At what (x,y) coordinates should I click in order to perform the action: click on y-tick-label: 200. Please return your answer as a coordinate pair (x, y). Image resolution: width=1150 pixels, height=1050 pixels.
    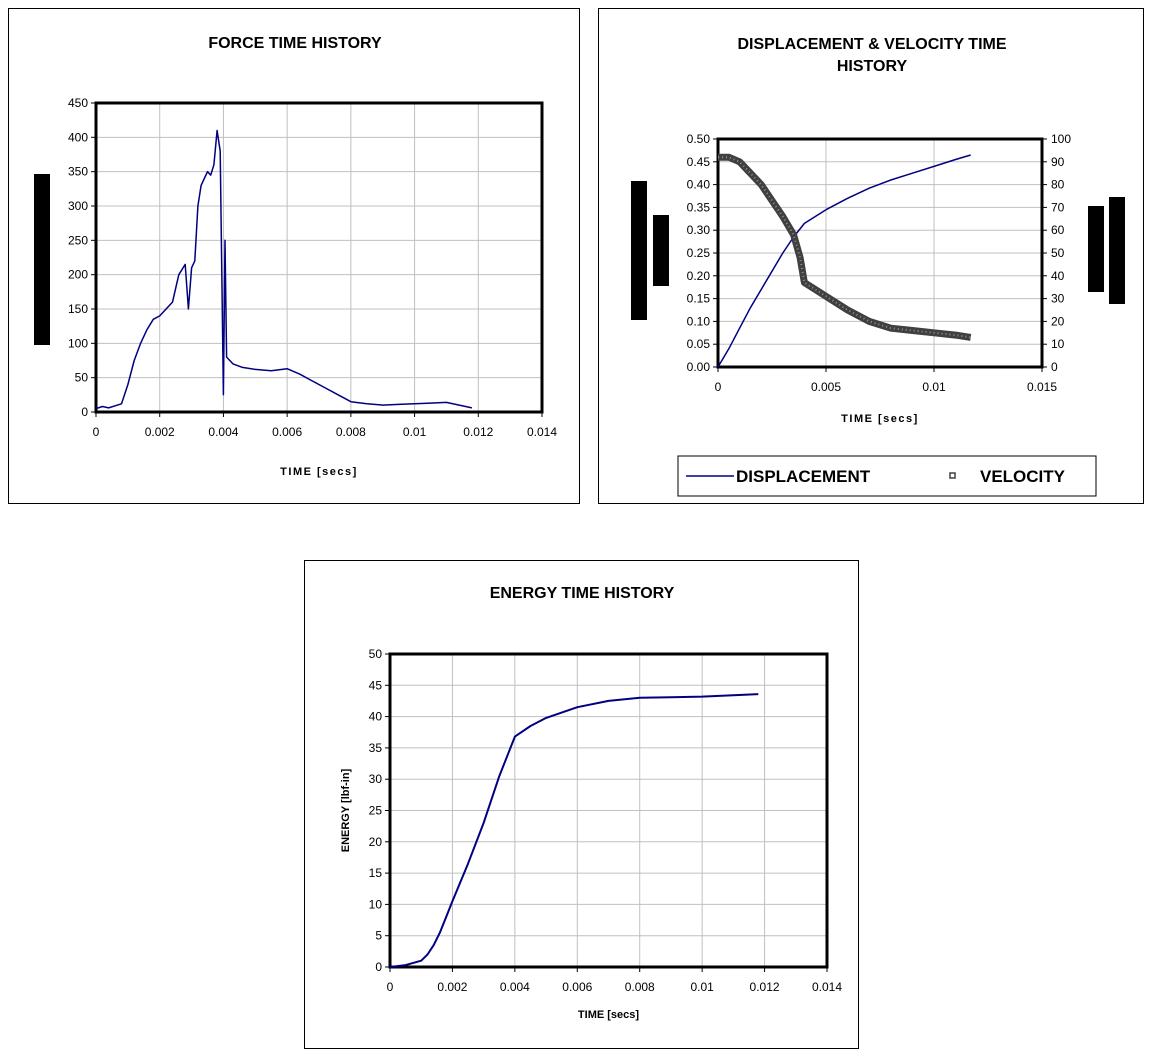
    Looking at the image, I should click on (78, 275).